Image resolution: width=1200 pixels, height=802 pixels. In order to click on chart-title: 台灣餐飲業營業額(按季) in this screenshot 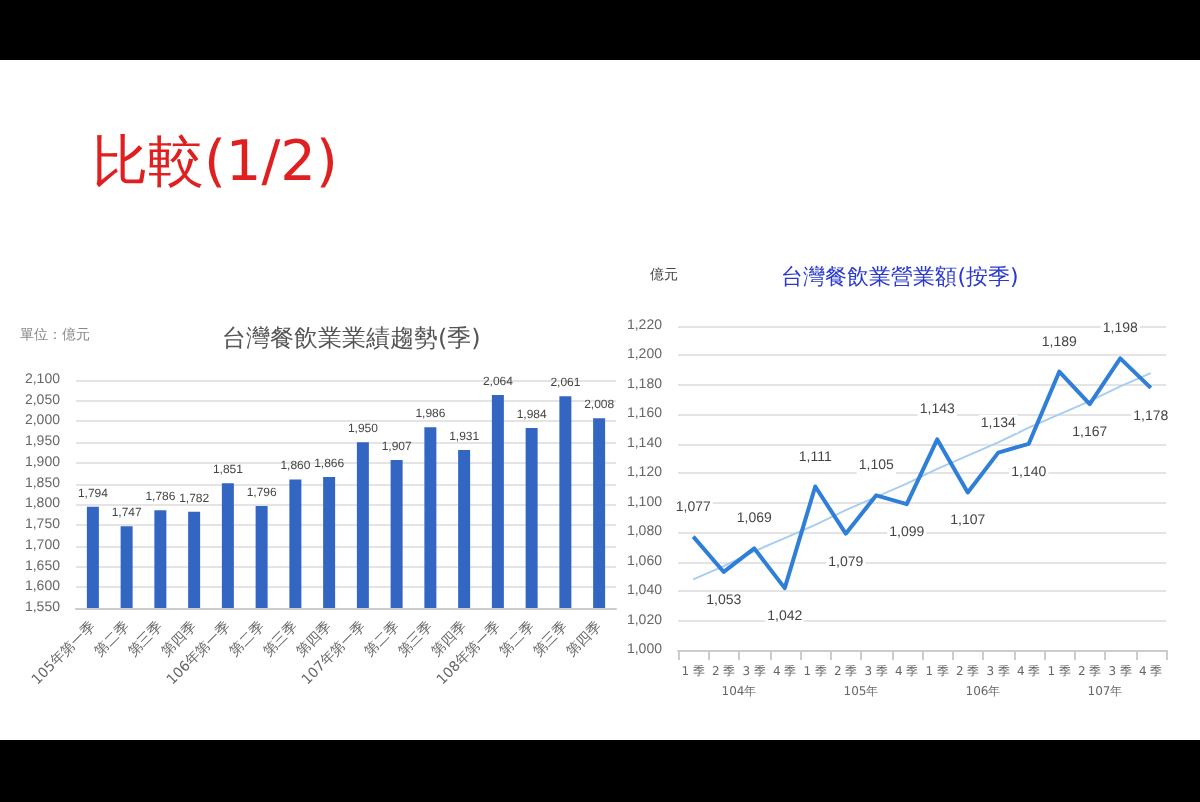, I will do `click(900, 277)`.